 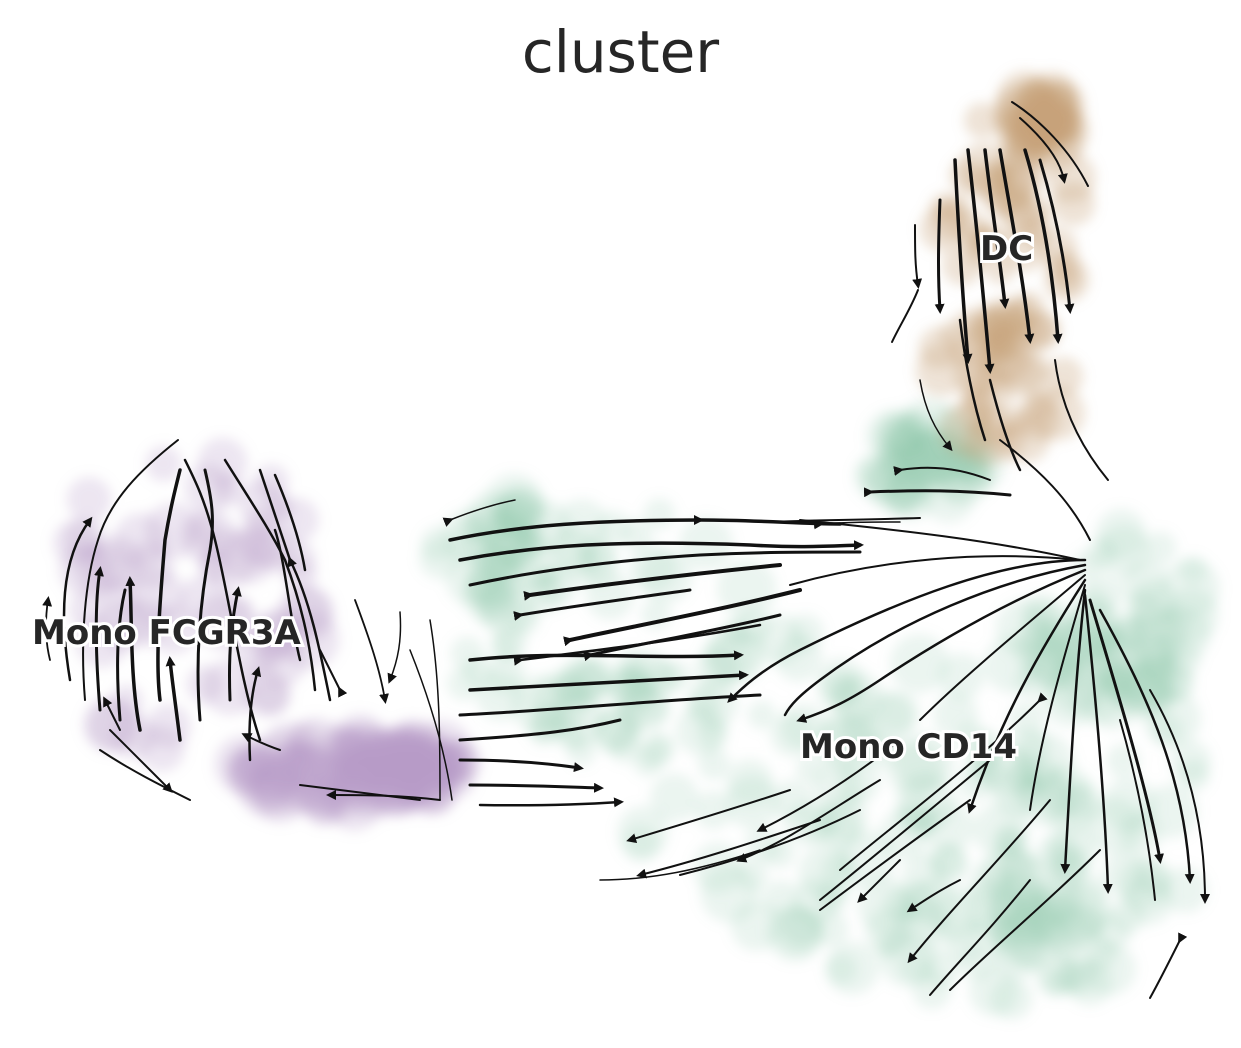 What do you see at coordinates (620, 52) in the screenshot?
I see `plot-title: cluster` at bounding box center [620, 52].